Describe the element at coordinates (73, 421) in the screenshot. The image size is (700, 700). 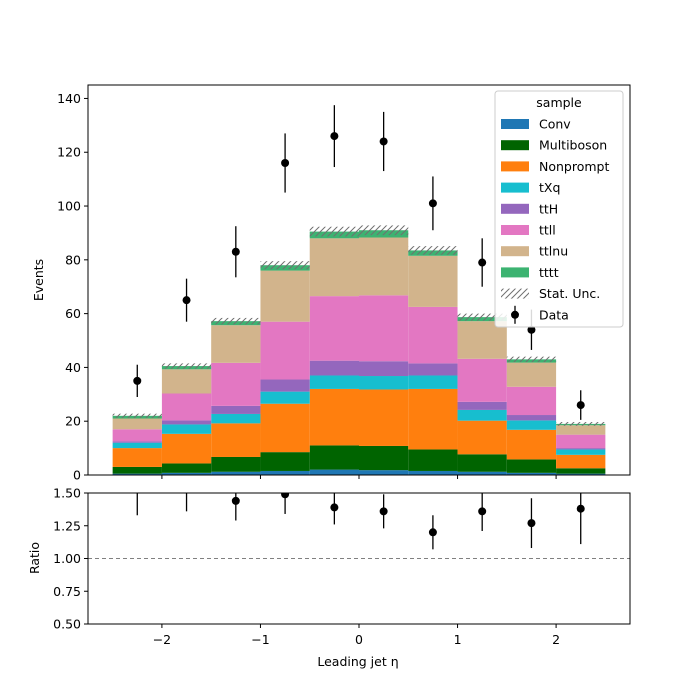
I see `y-tick-label: 20` at that location.